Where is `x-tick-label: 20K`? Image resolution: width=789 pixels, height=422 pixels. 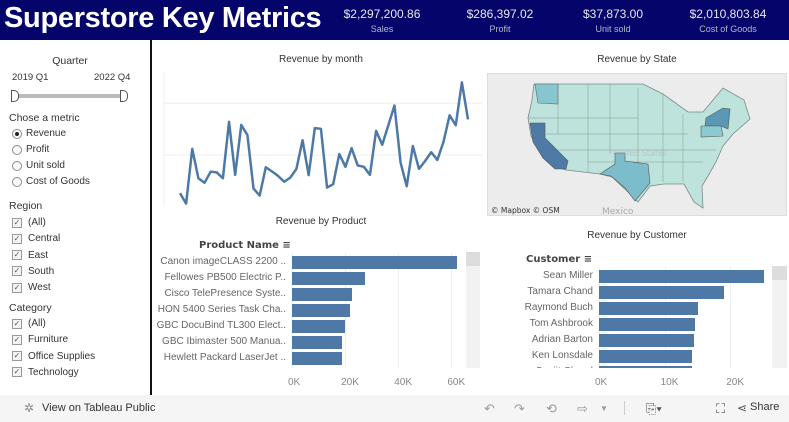
x-tick-label: 20K is located at coordinates (350, 382).